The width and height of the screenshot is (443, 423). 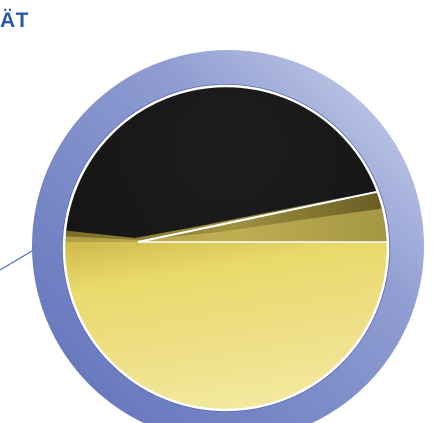 What do you see at coordinates (226, 224) in the screenshot?
I see `interface-wedge-highlight` at bounding box center [226, 224].